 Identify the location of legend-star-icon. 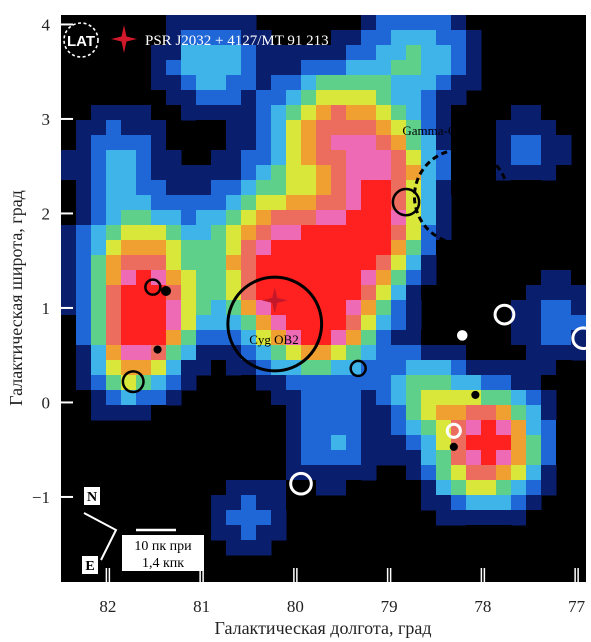
(124, 39).